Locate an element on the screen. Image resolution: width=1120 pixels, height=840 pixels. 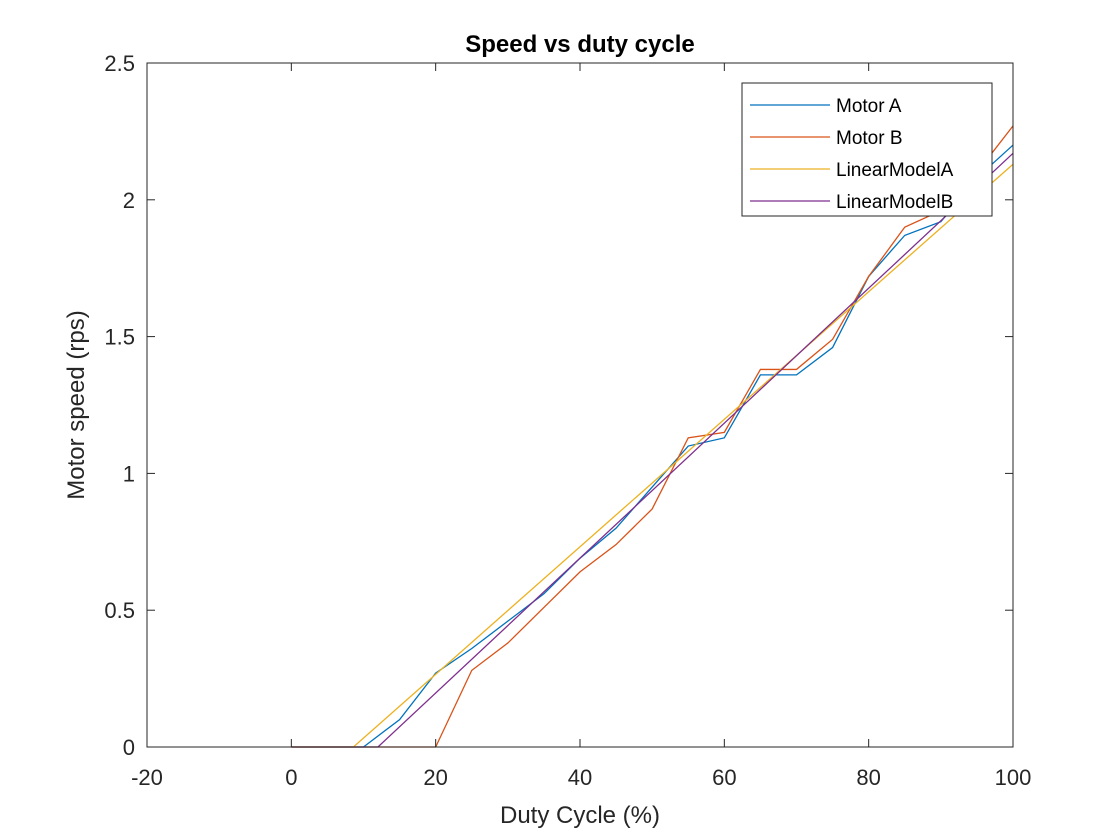
legend-label-3: LinearModelA is located at coordinates (895, 170).